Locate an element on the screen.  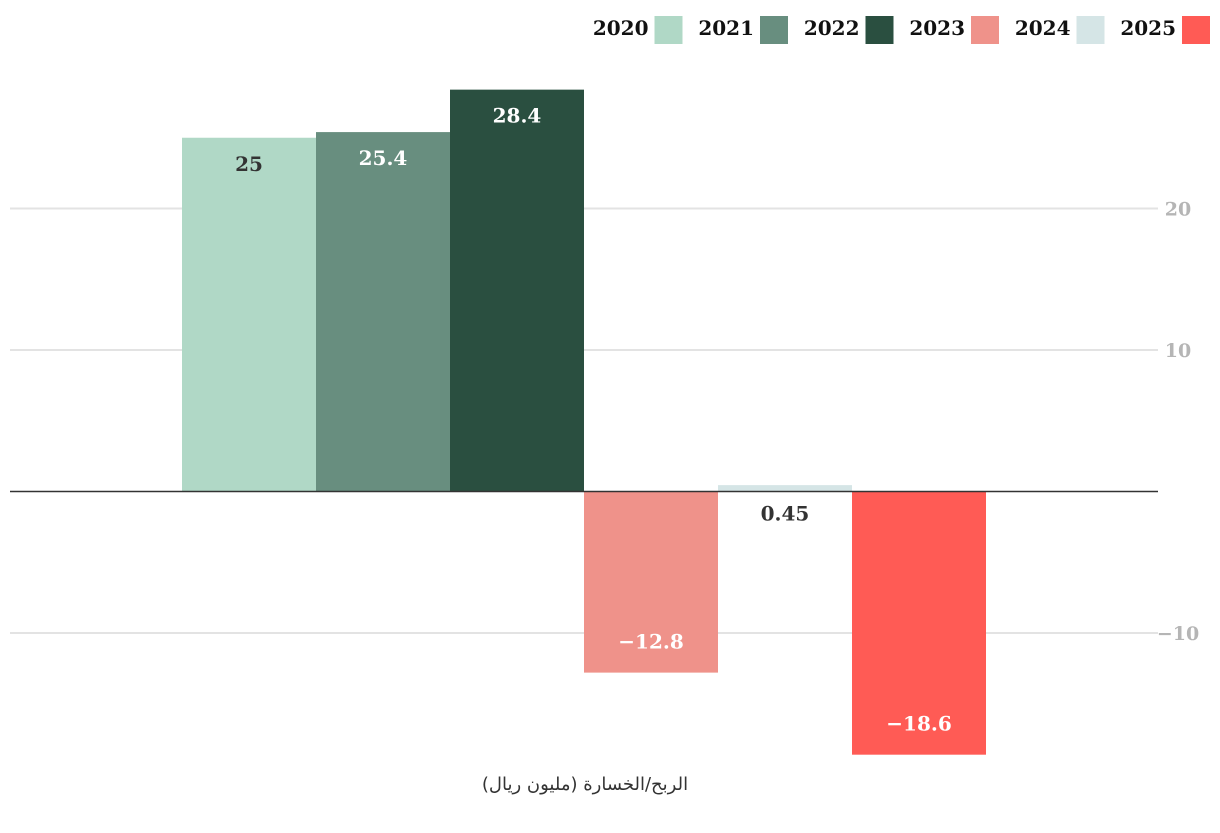
legend-swatch-2021 is located at coordinates (774, 30).